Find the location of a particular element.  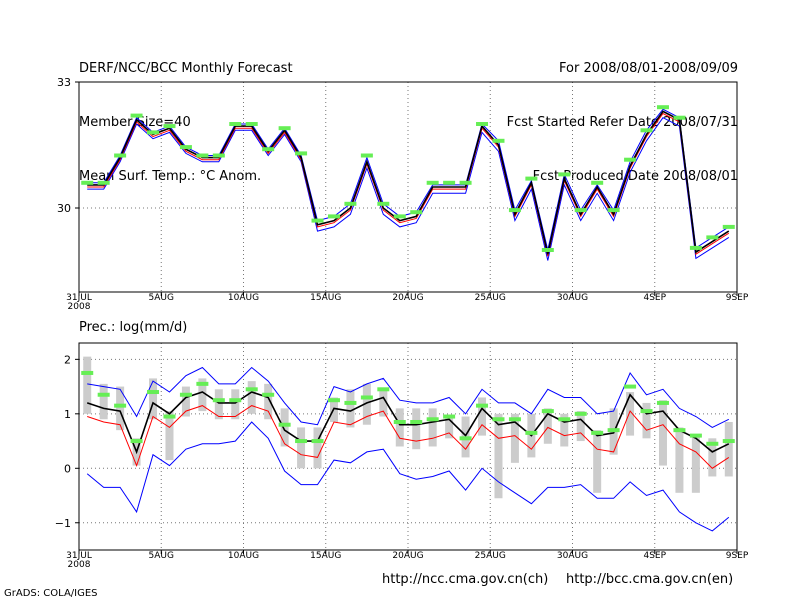

ncc-url: http://ncc.cma.gov.cn(ch) is located at coordinates (465, 579).